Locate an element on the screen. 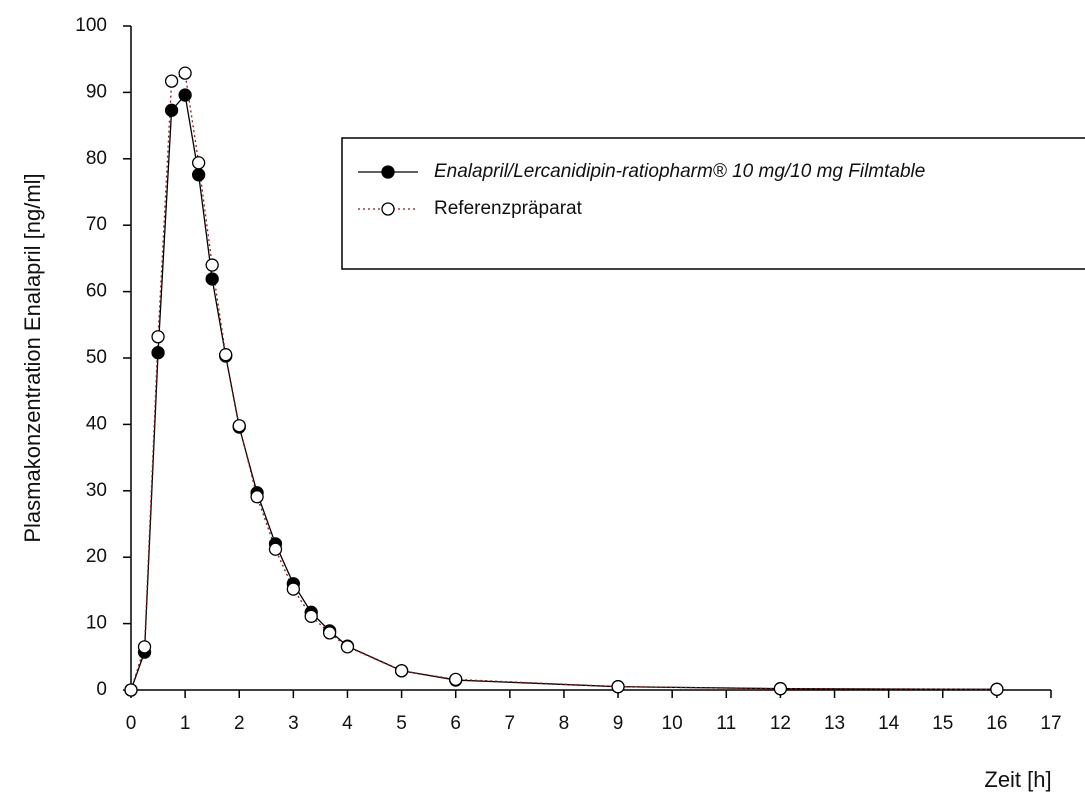 The image size is (1085, 801). y-tick-label: 90 is located at coordinates (96, 91).